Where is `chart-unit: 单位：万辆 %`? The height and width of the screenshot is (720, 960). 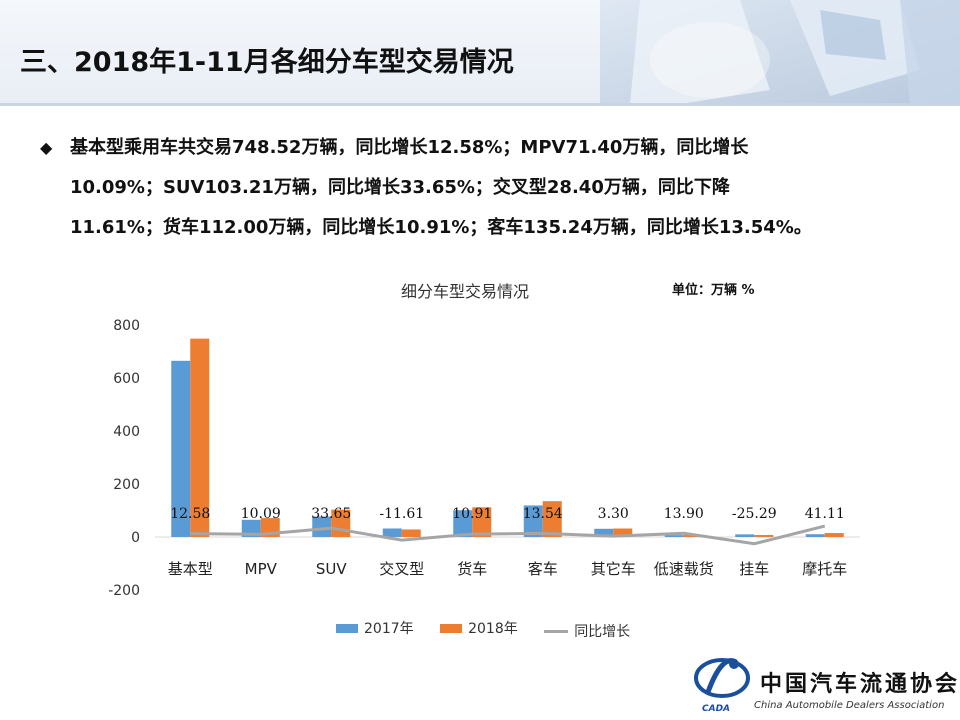
chart-unit: 单位：万辆 % is located at coordinates (713, 290).